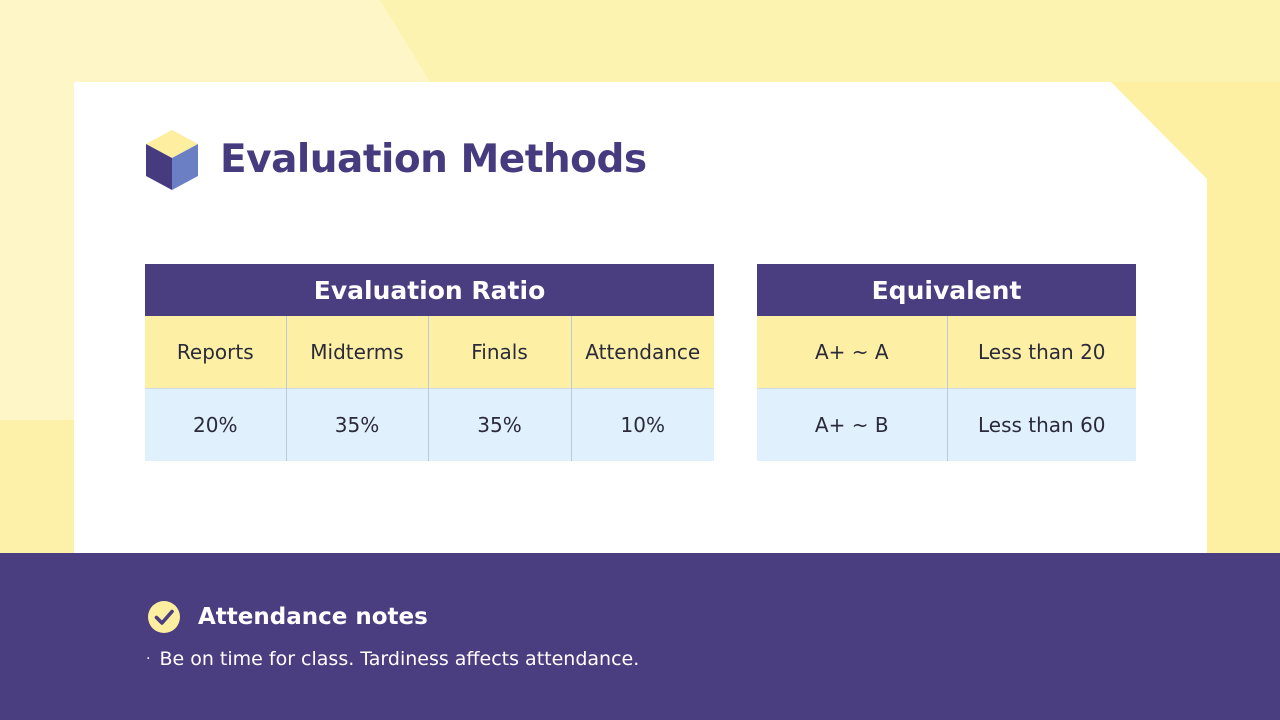  I want to click on table-row: A+ ~ B Less than 60, so click(946, 424).